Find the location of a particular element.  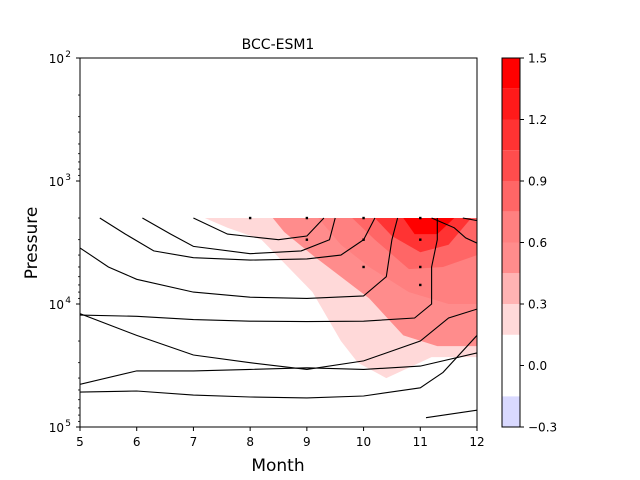

colorbar-tick-label-6: 1.5 is located at coordinates (537, 59).